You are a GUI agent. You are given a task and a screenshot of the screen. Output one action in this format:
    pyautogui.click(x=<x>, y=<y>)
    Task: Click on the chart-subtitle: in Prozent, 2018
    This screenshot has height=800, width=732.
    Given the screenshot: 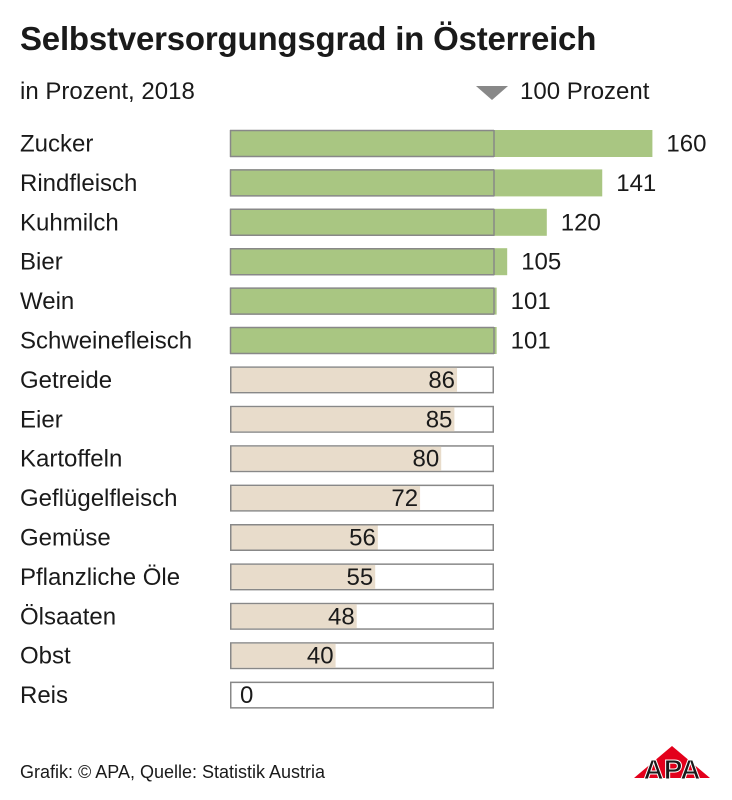 What is the action you would take?
    pyautogui.click(x=107, y=91)
    